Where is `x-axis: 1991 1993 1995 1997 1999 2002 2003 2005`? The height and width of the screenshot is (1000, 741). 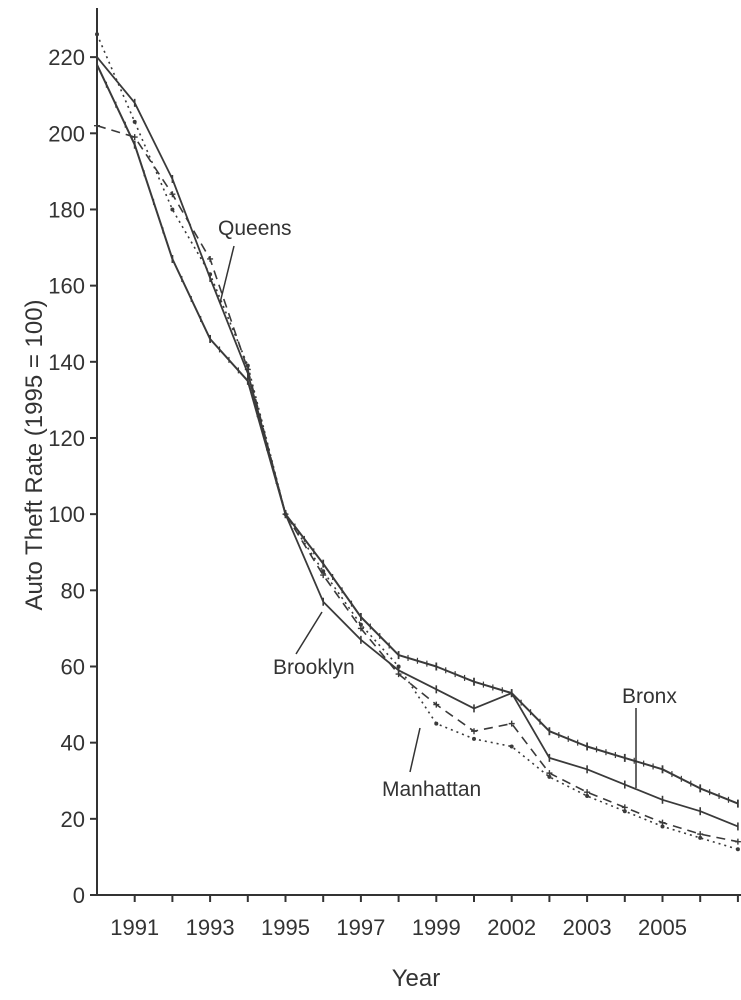 x-axis: 1991 1993 1995 1997 1999 2002 2003 2005 is located at coordinates (419, 917).